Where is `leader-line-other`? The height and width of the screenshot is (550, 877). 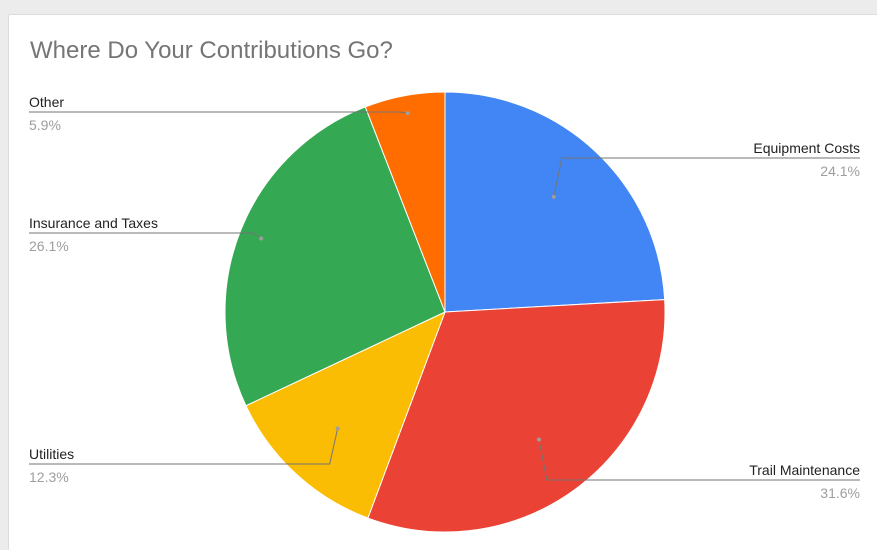 leader-line-other is located at coordinates (218, 112).